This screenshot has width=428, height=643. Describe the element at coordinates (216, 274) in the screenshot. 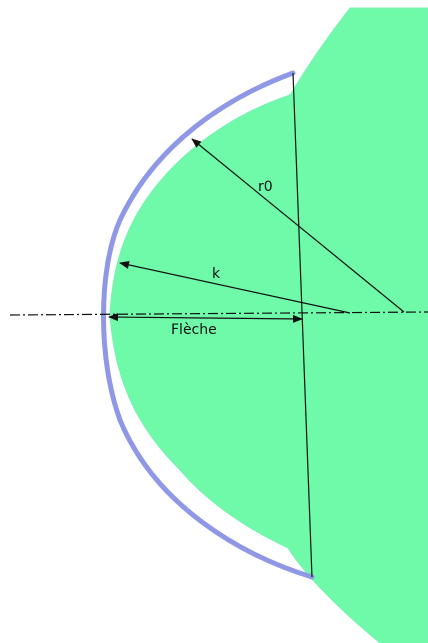

I see `k-label: k` at that location.